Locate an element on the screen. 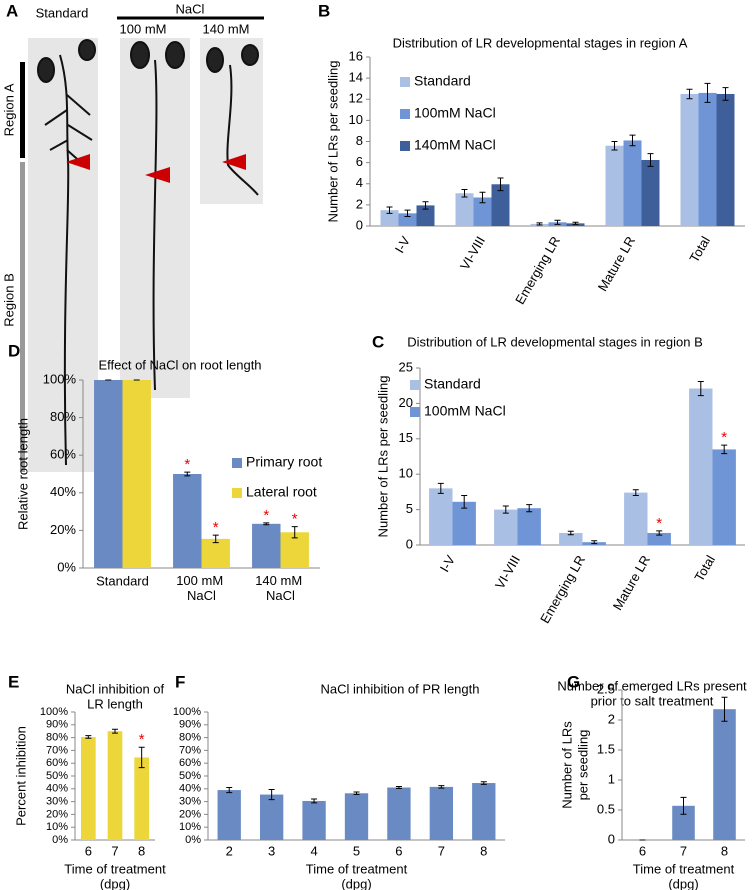  y-tick-label: 4 is located at coordinates (359, 182).